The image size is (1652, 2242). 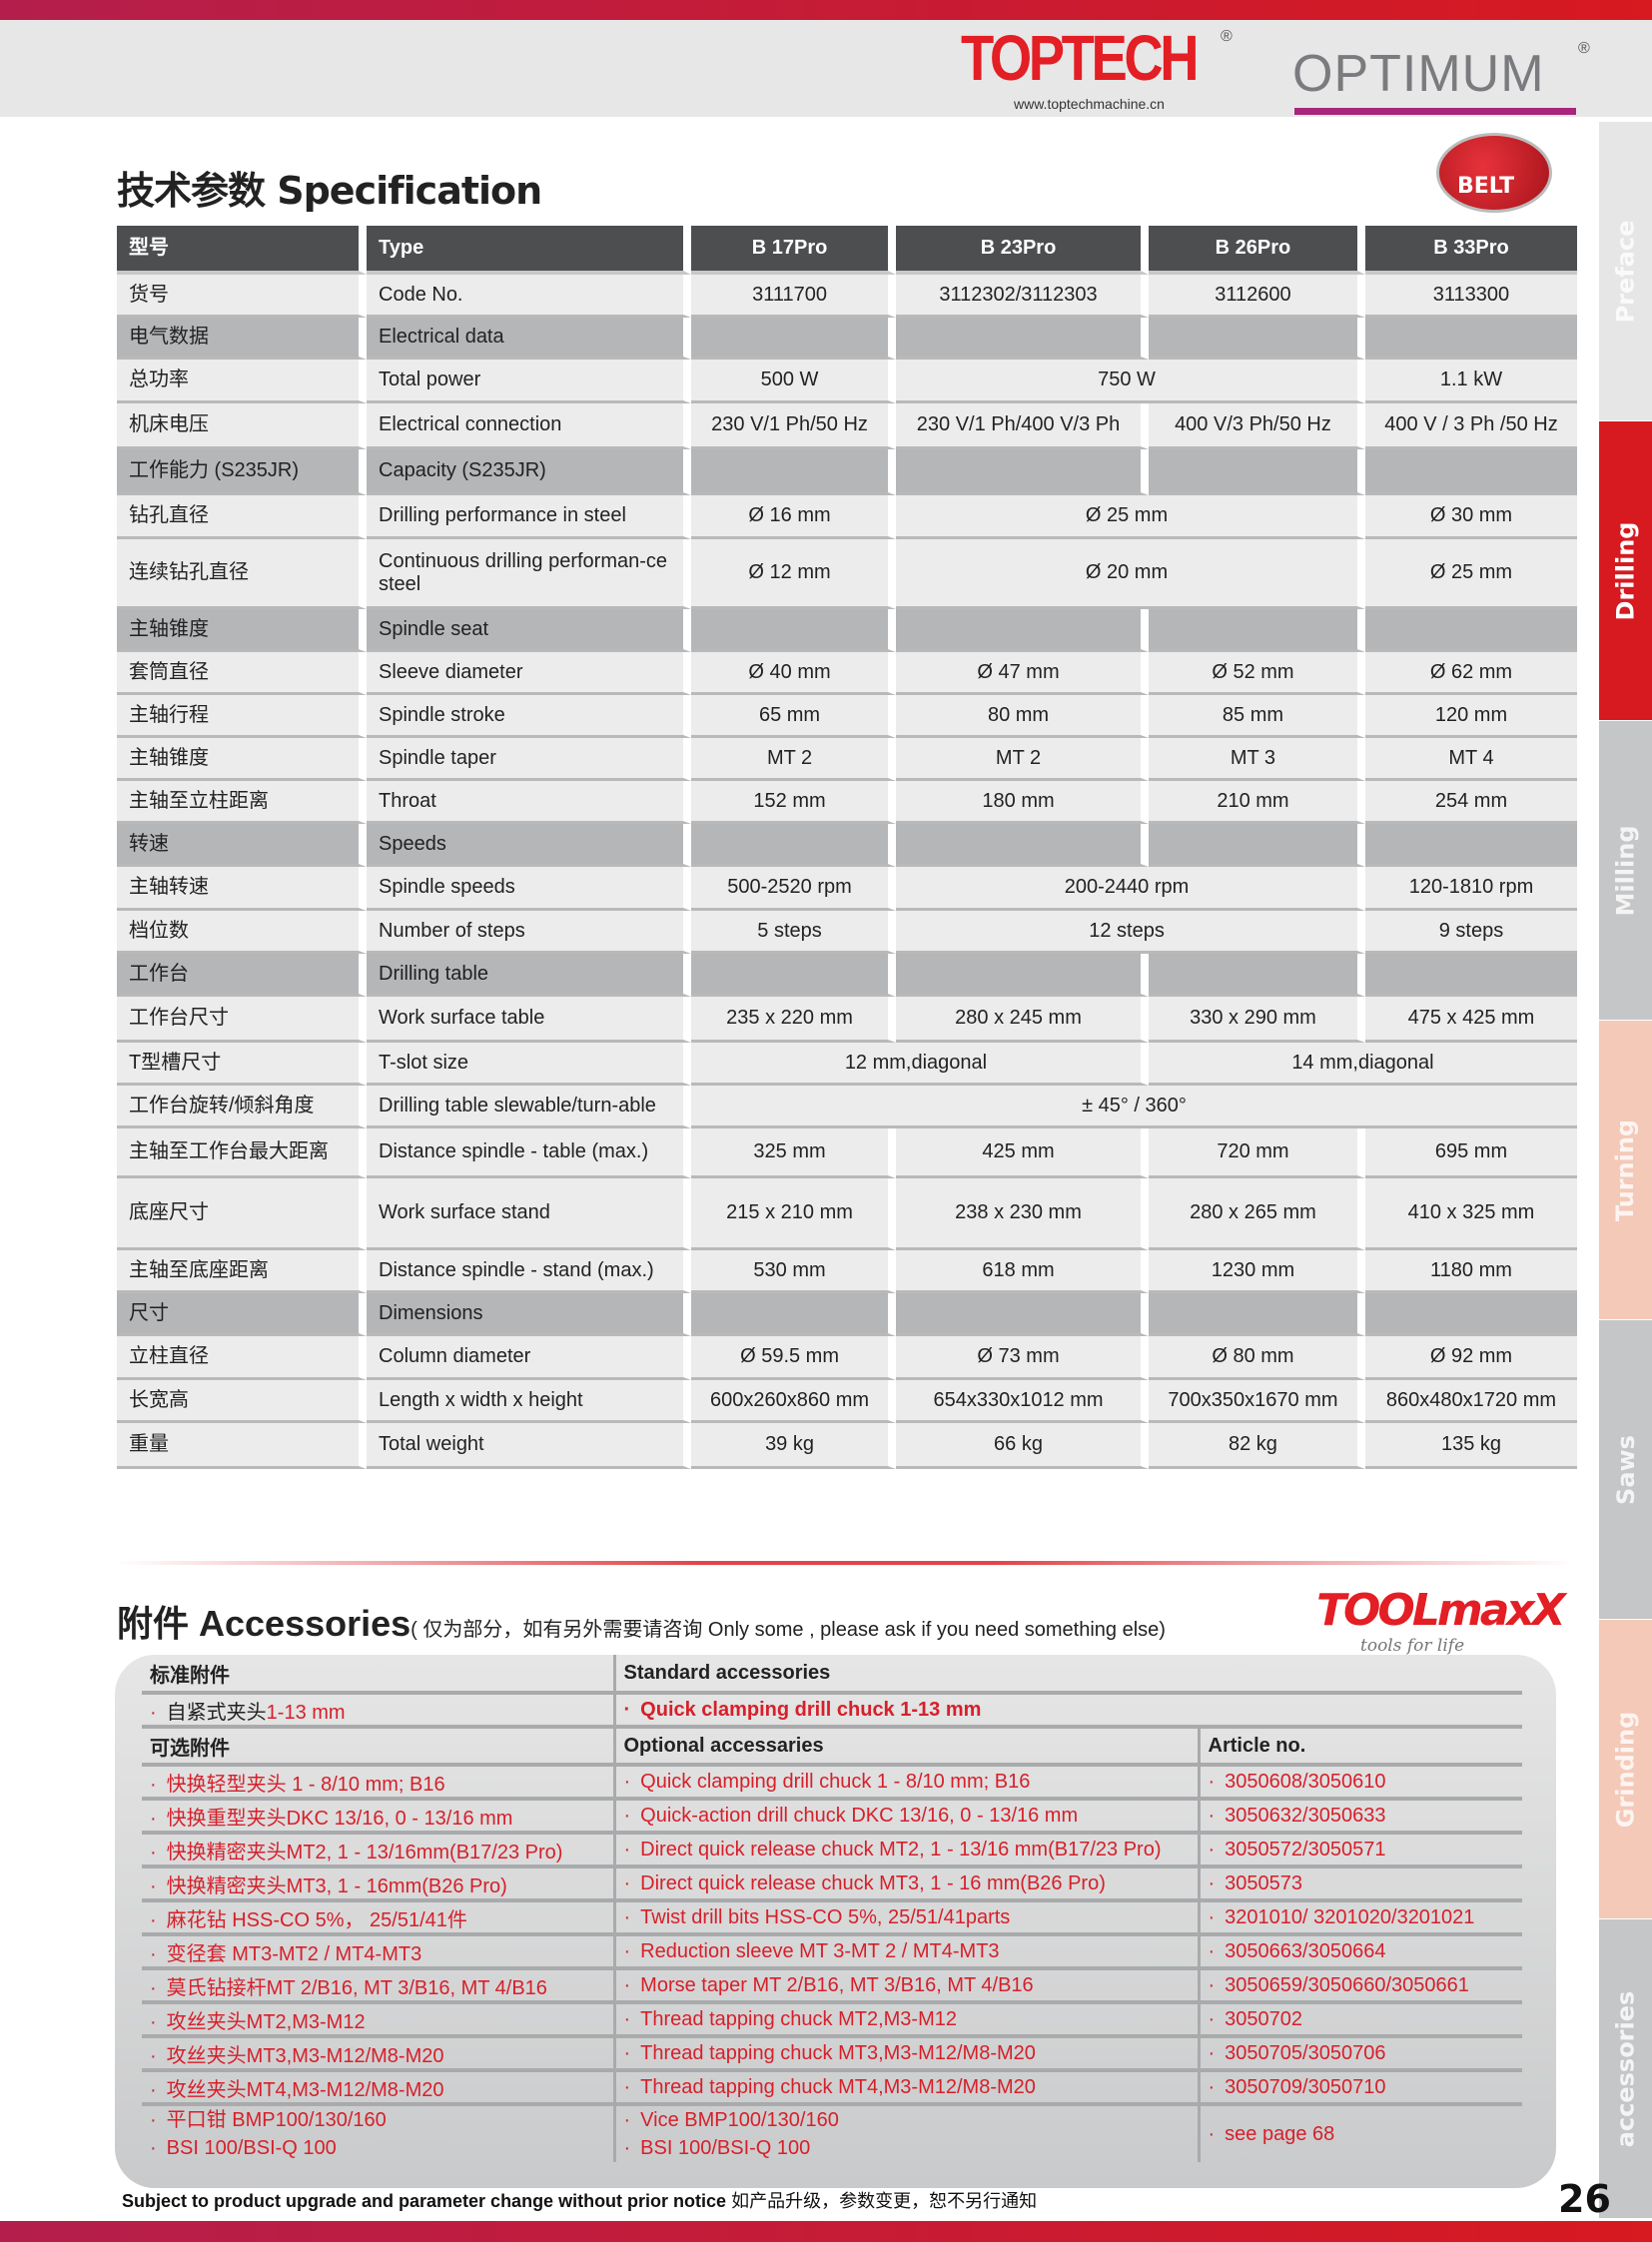 What do you see at coordinates (529, 1214) in the screenshot?
I see `param-name-en: Work surface stand` at bounding box center [529, 1214].